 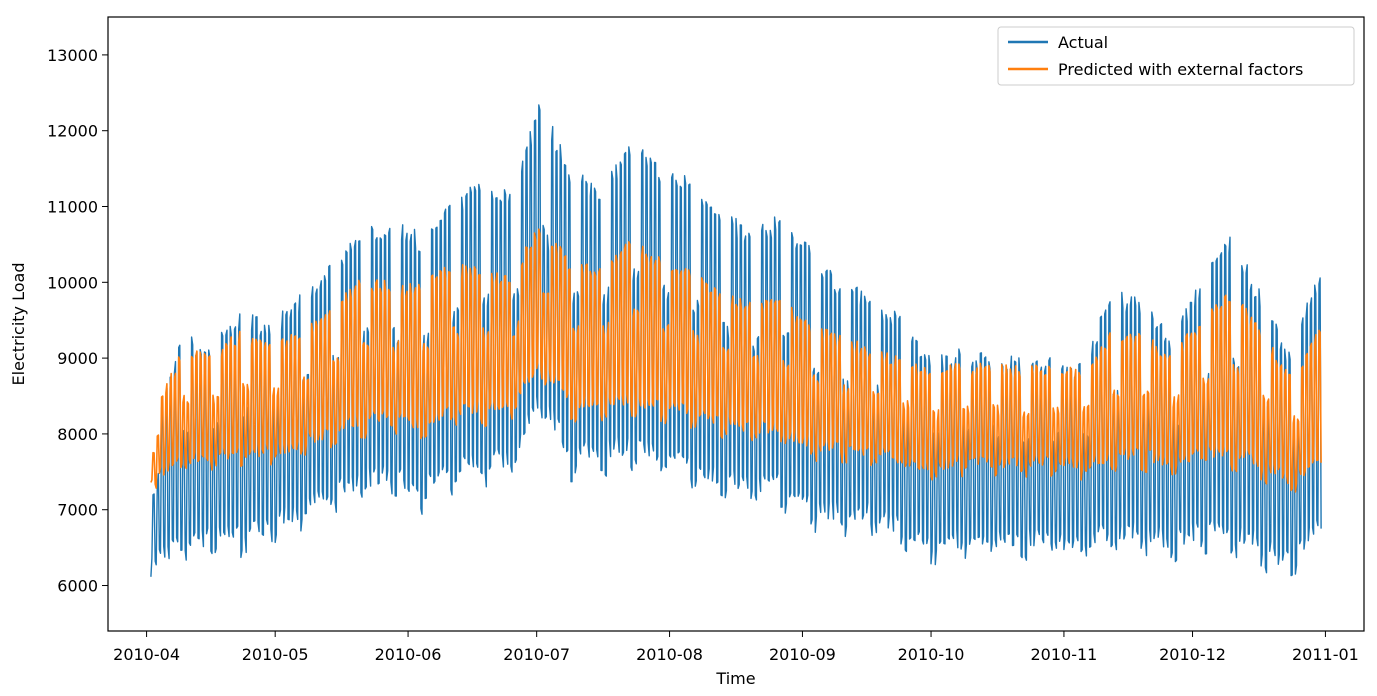 I want to click on y-tick-label: 10000, so click(x=72, y=282).